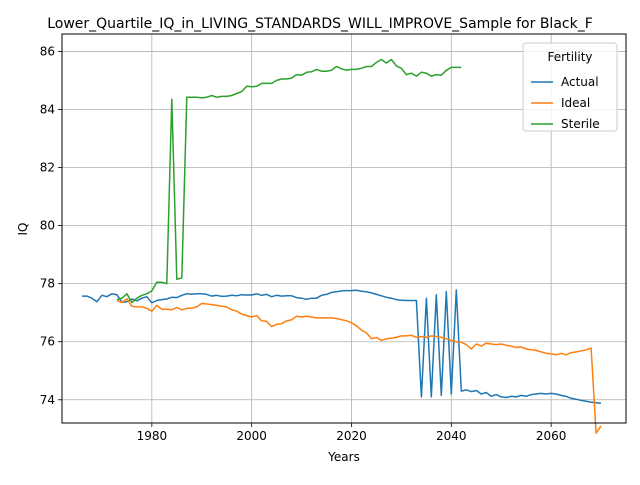 This screenshot has width=640, height=485. What do you see at coordinates (569, 57) in the screenshot?
I see `legend-title: Fertility` at bounding box center [569, 57].